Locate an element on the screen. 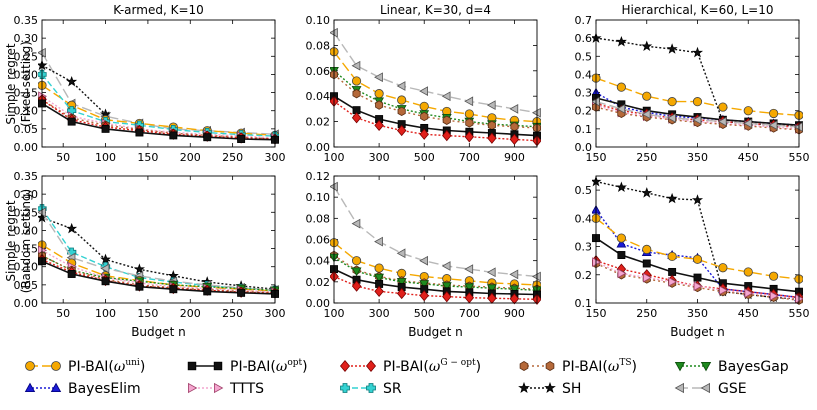  x-tick-label: 50 is located at coordinates (63, 157).